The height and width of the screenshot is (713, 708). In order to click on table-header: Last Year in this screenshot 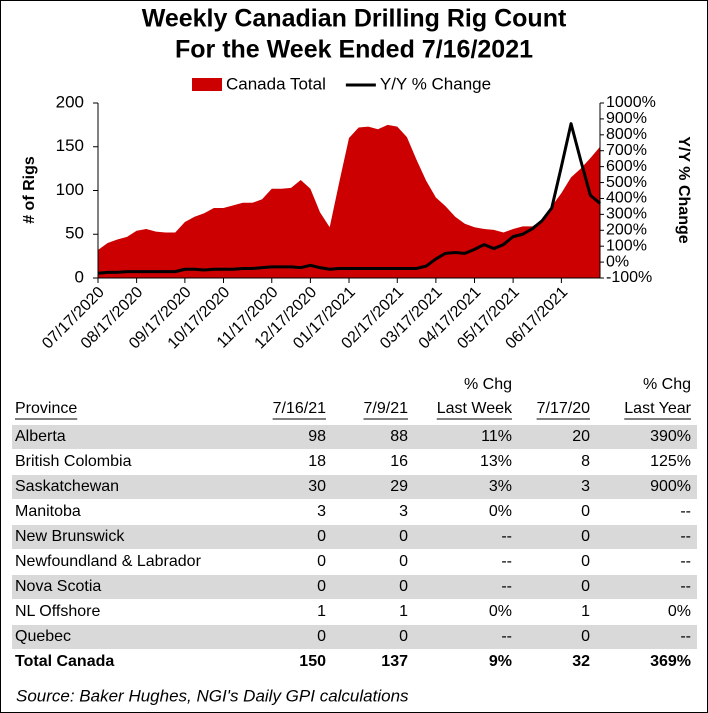, I will do `click(657, 408)`.